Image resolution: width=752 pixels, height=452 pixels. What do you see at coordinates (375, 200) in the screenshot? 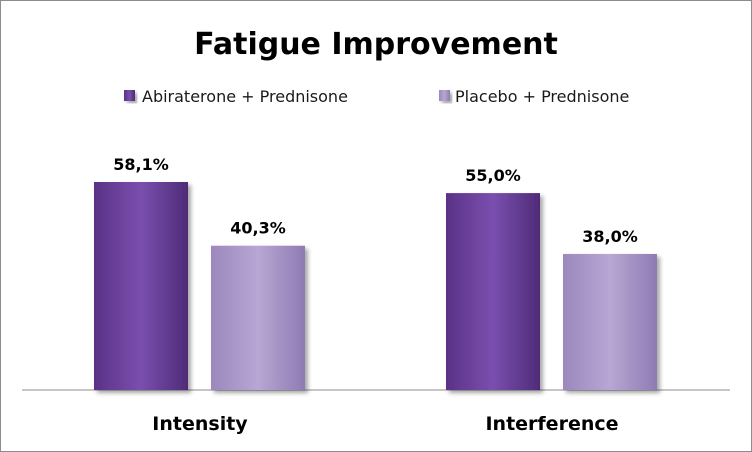
I see `data-labels-group: 58,1% 55,0% 40,3% 38,0%` at bounding box center [375, 200].